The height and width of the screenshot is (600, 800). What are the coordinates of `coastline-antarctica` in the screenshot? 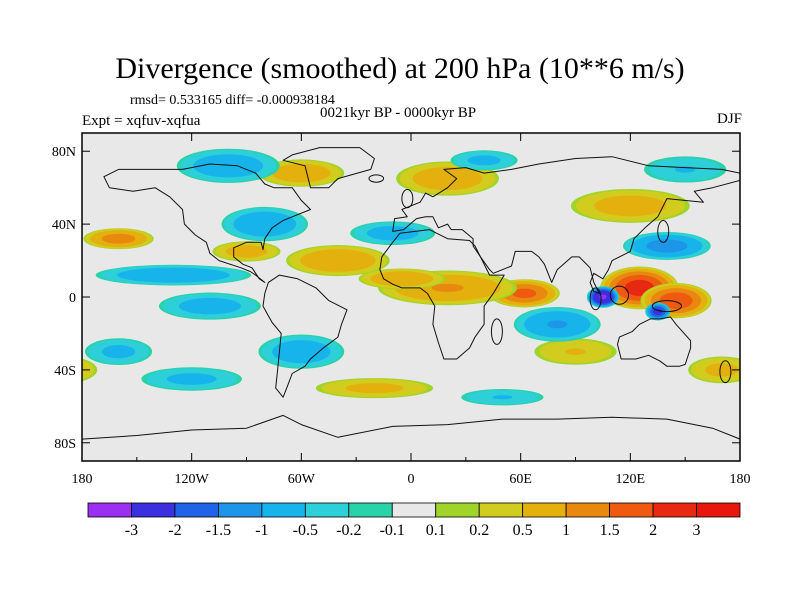 It's located at (411, 427).